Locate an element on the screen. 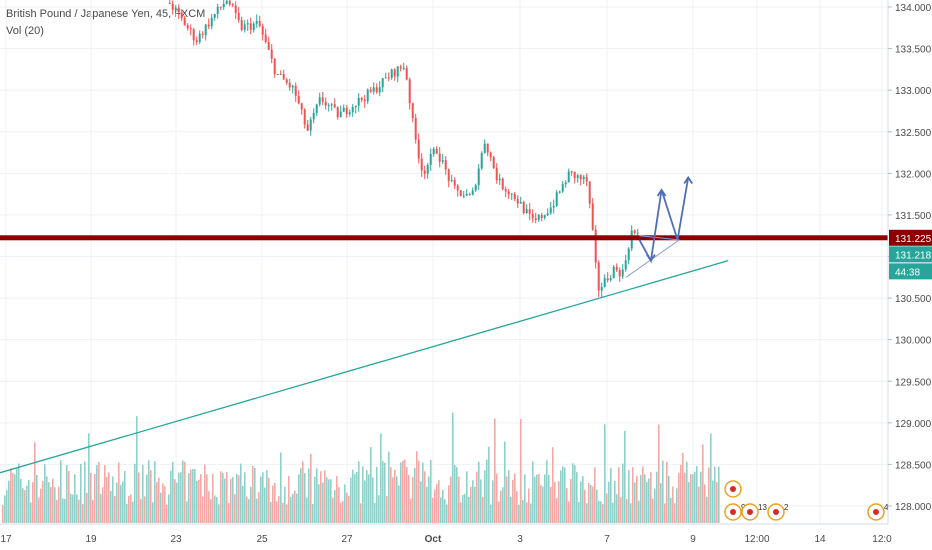 The height and width of the screenshot is (550, 932). triangle-upper-line is located at coordinates (659, 238).